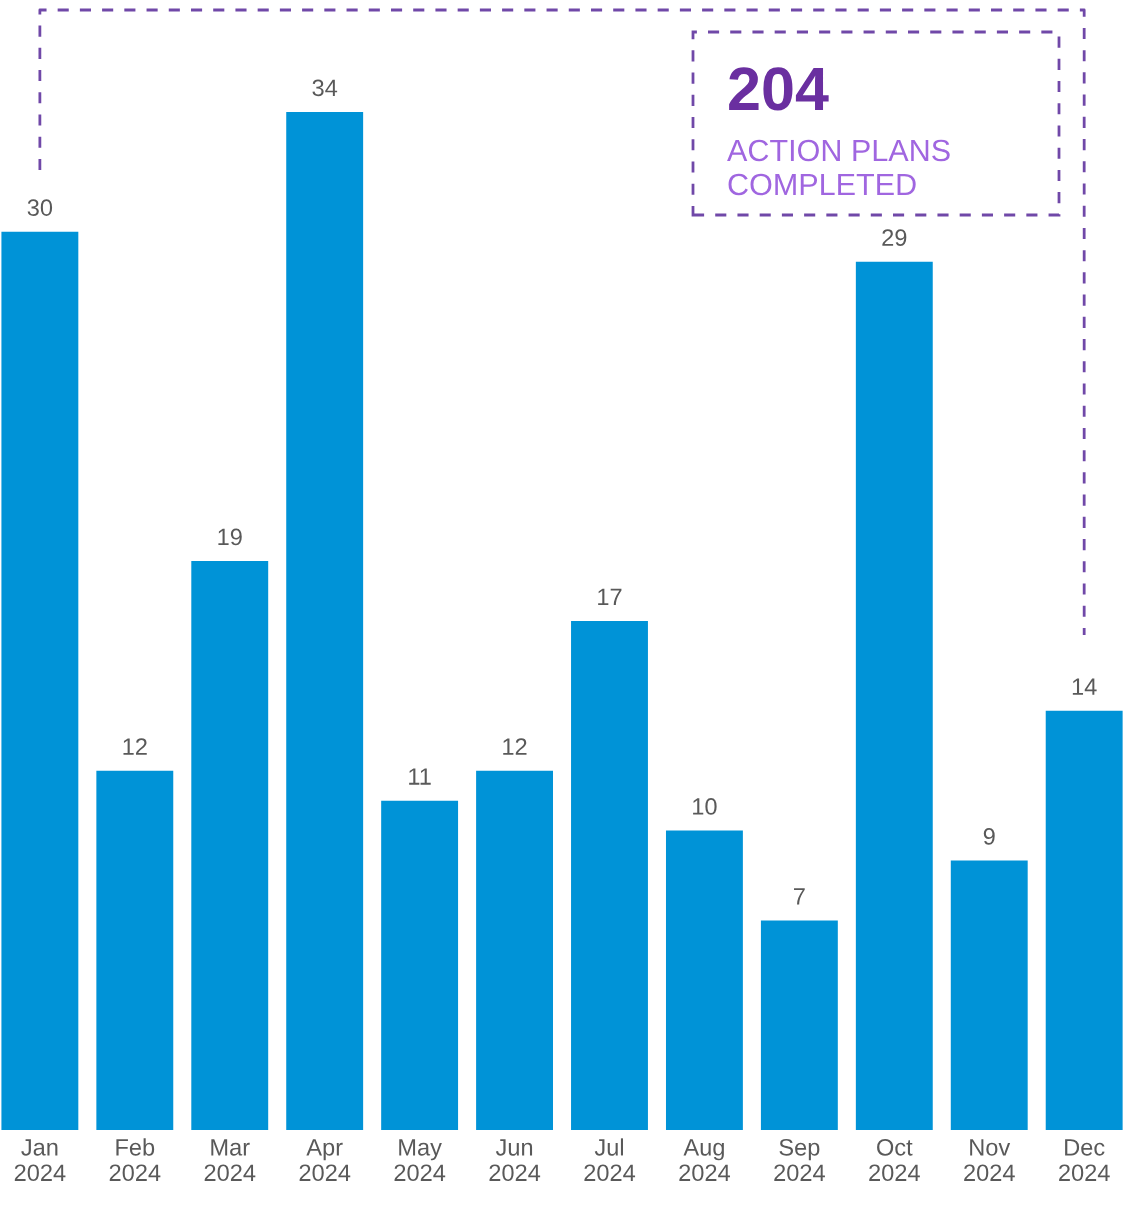 The width and height of the screenshot is (1125, 1207). I want to click on data-label: 29, so click(894, 237).